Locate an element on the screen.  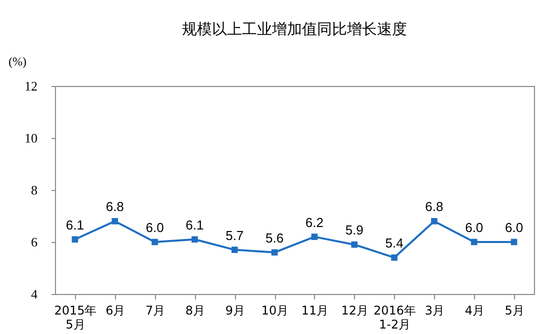
data-label: 5.6 is located at coordinates (275, 238).